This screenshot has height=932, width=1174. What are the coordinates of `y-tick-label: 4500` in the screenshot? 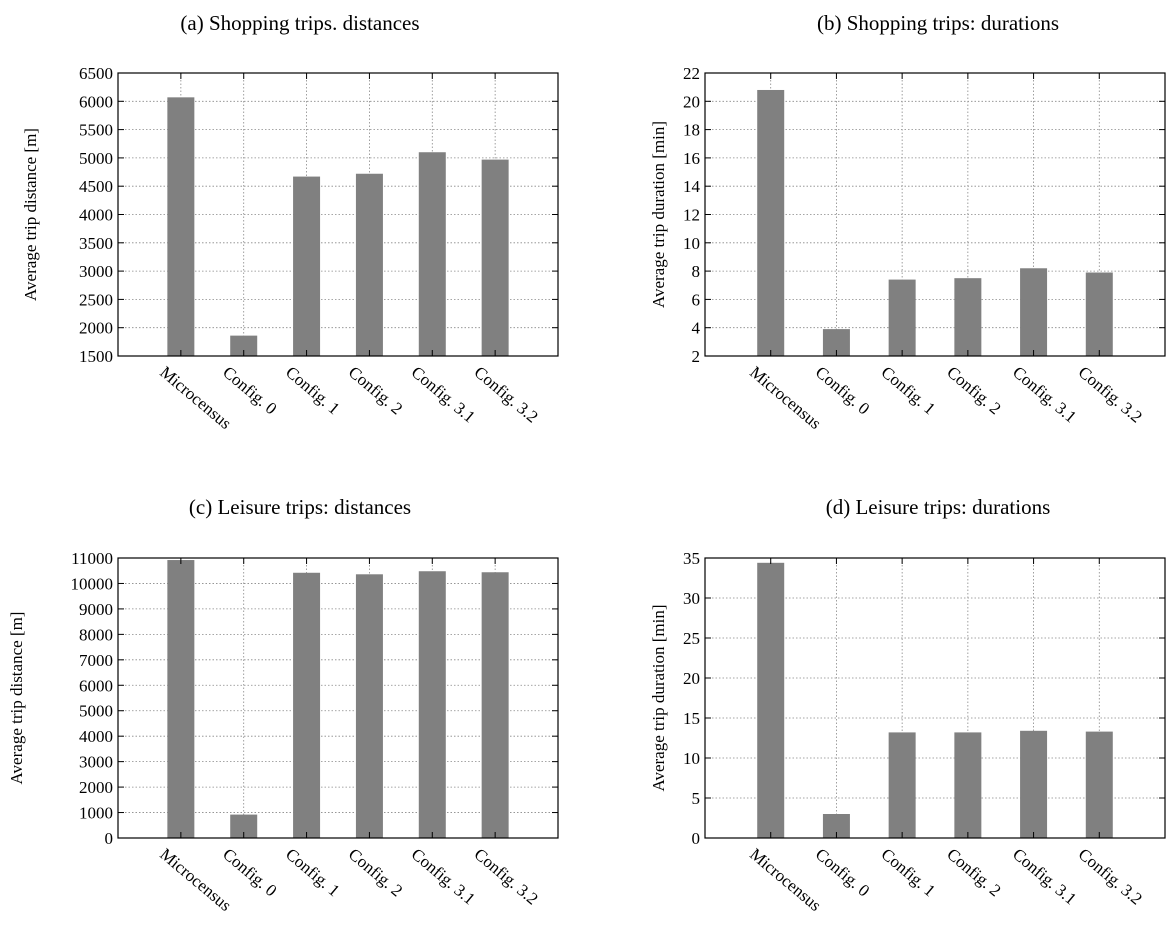 It's located at (96, 186).